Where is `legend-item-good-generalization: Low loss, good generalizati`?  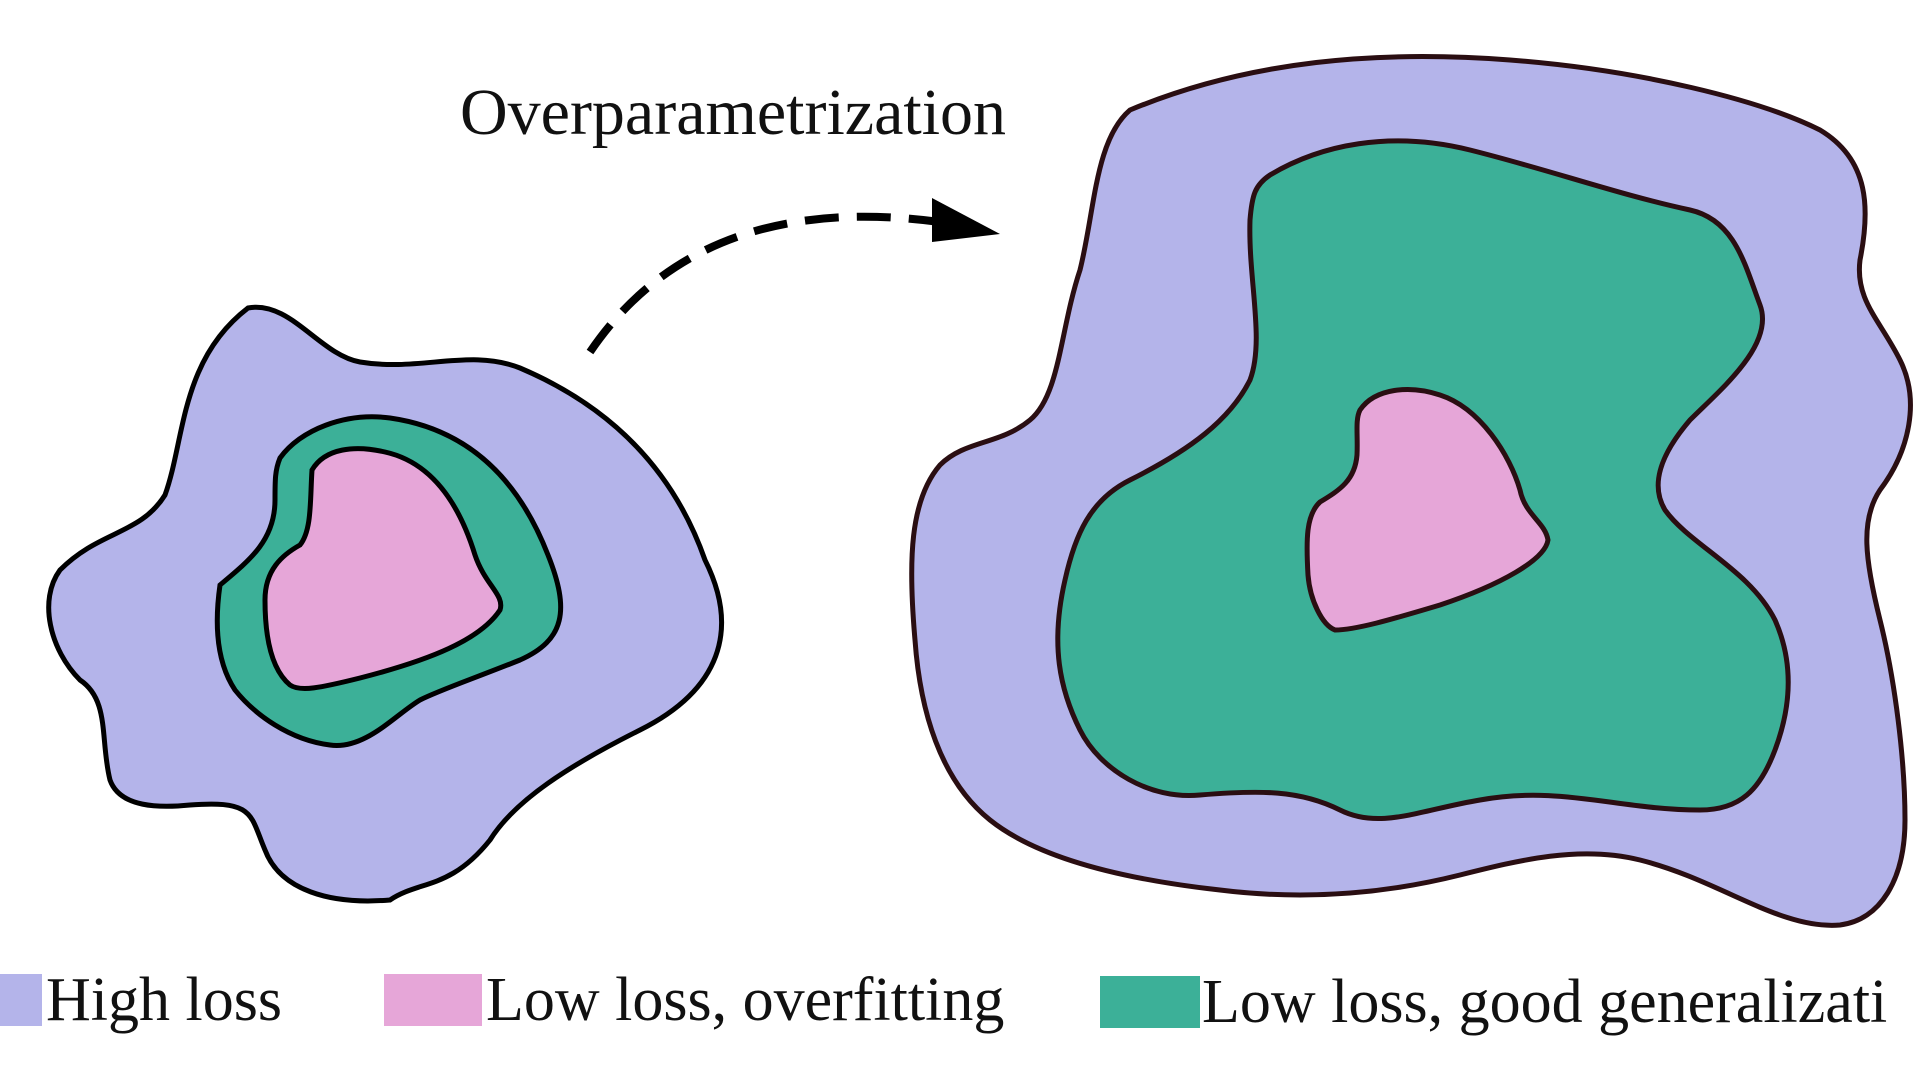
legend-item-good-generalization: Low loss, good generalizati is located at coordinates (1493, 1002).